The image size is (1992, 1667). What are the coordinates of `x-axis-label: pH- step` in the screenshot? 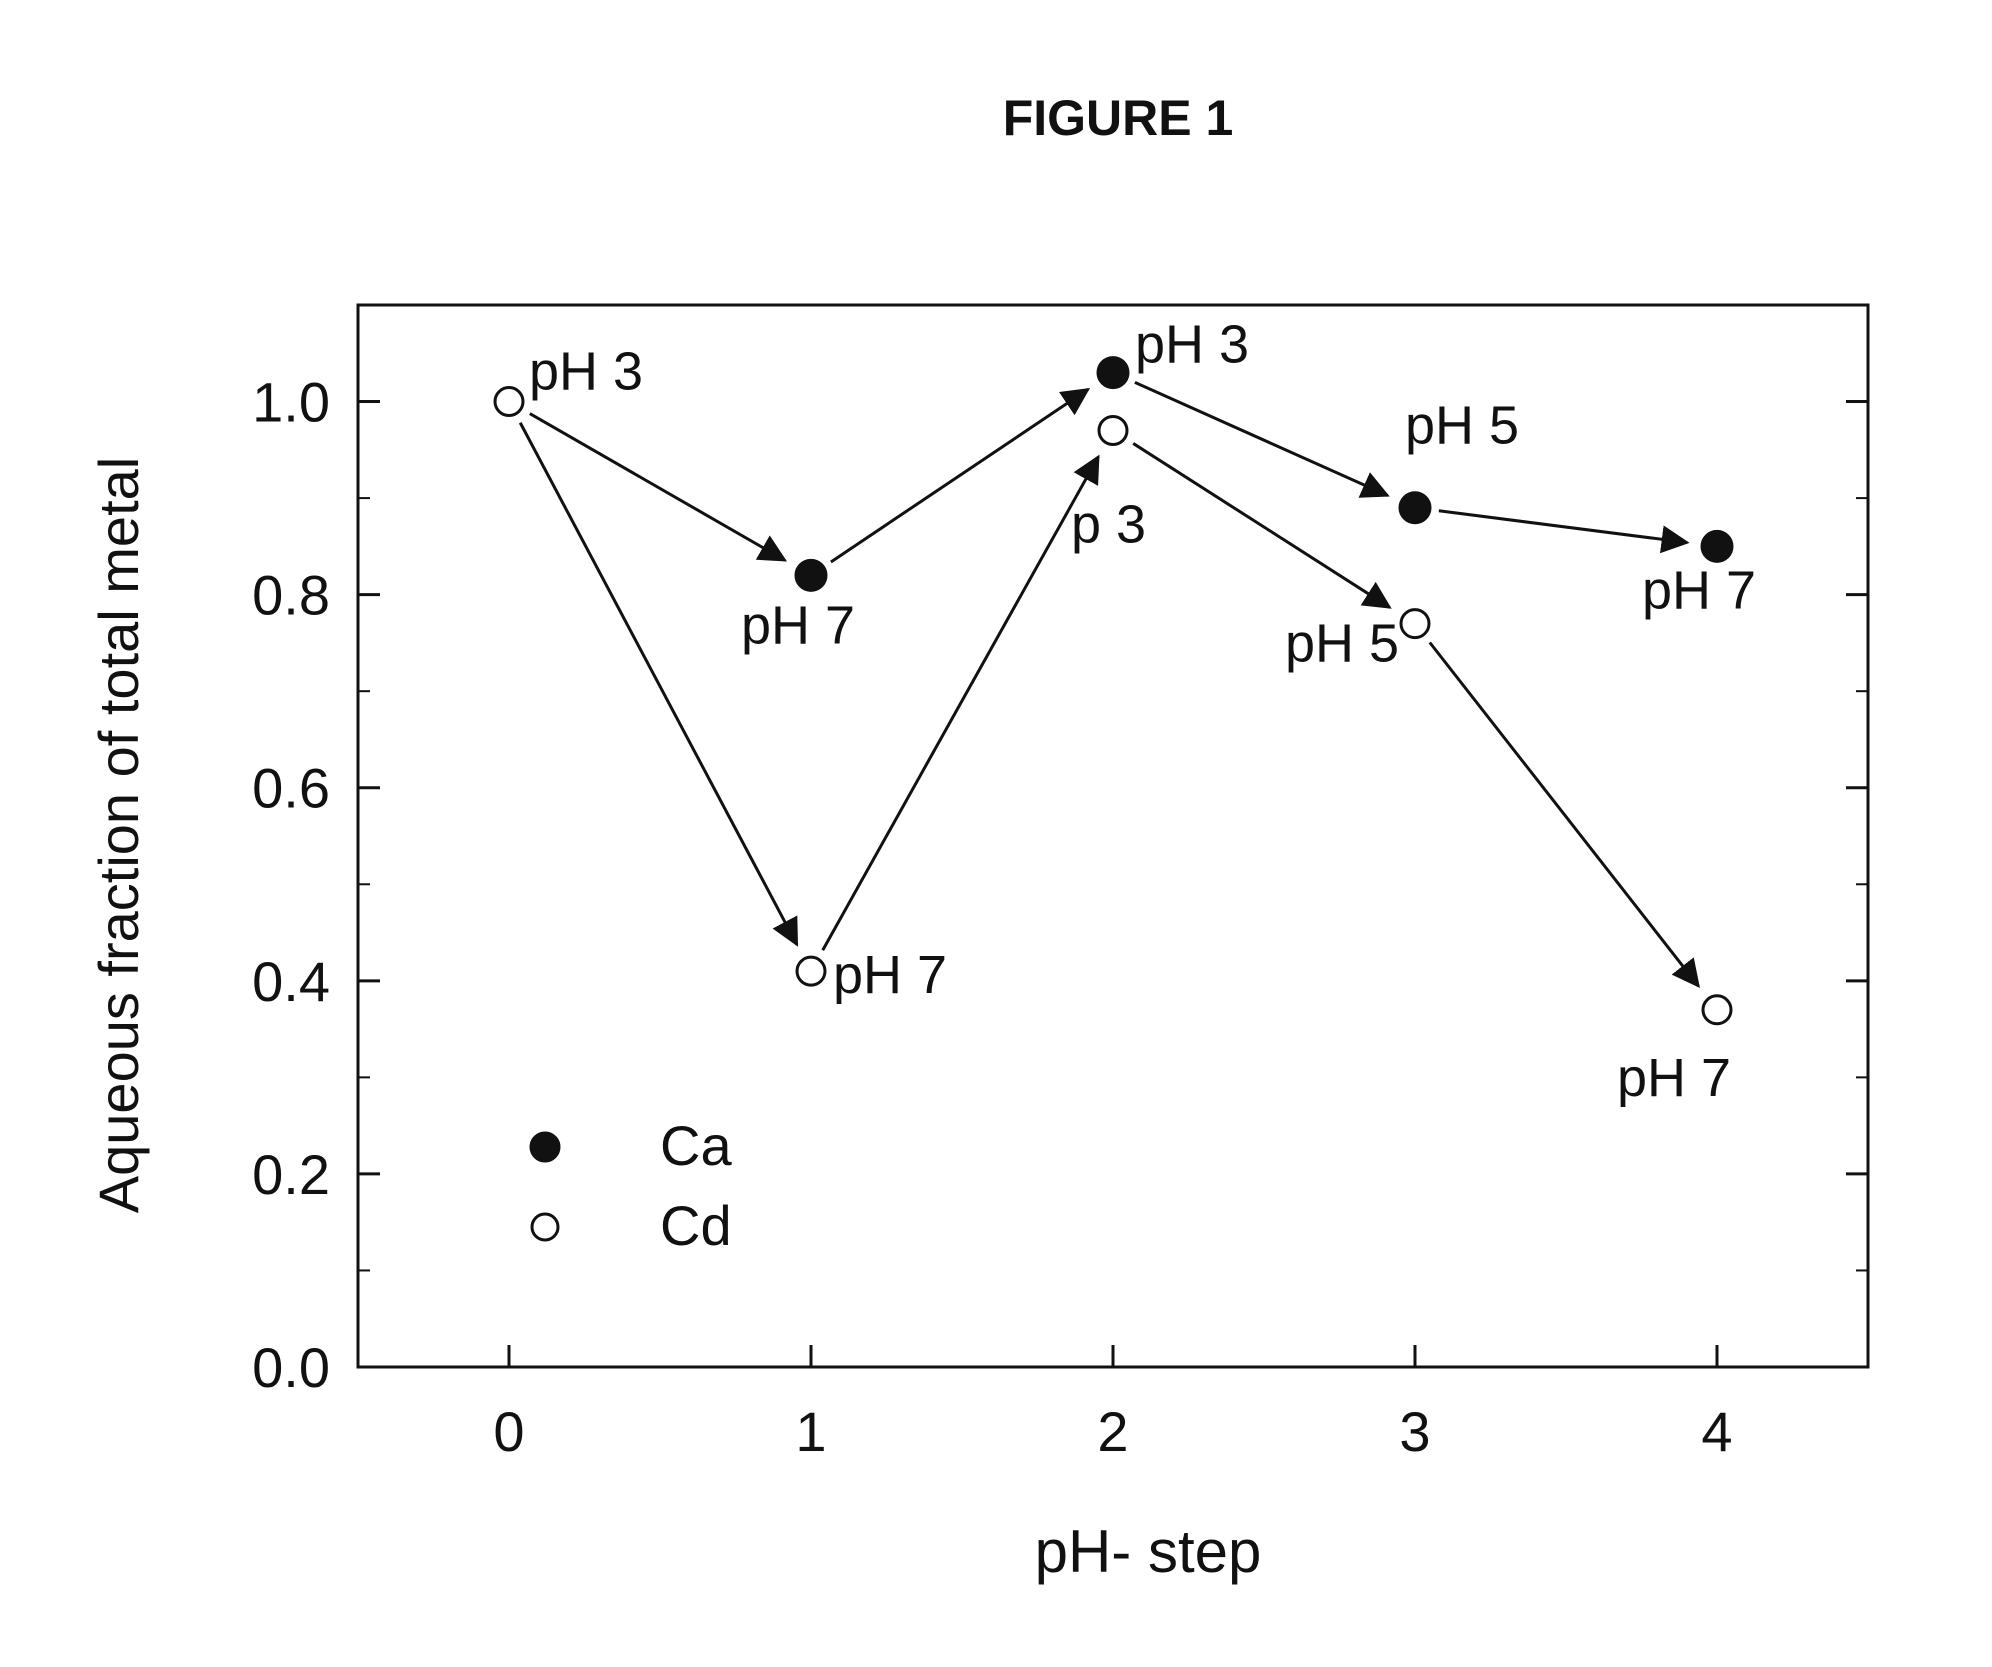 It's located at (1148, 1551).